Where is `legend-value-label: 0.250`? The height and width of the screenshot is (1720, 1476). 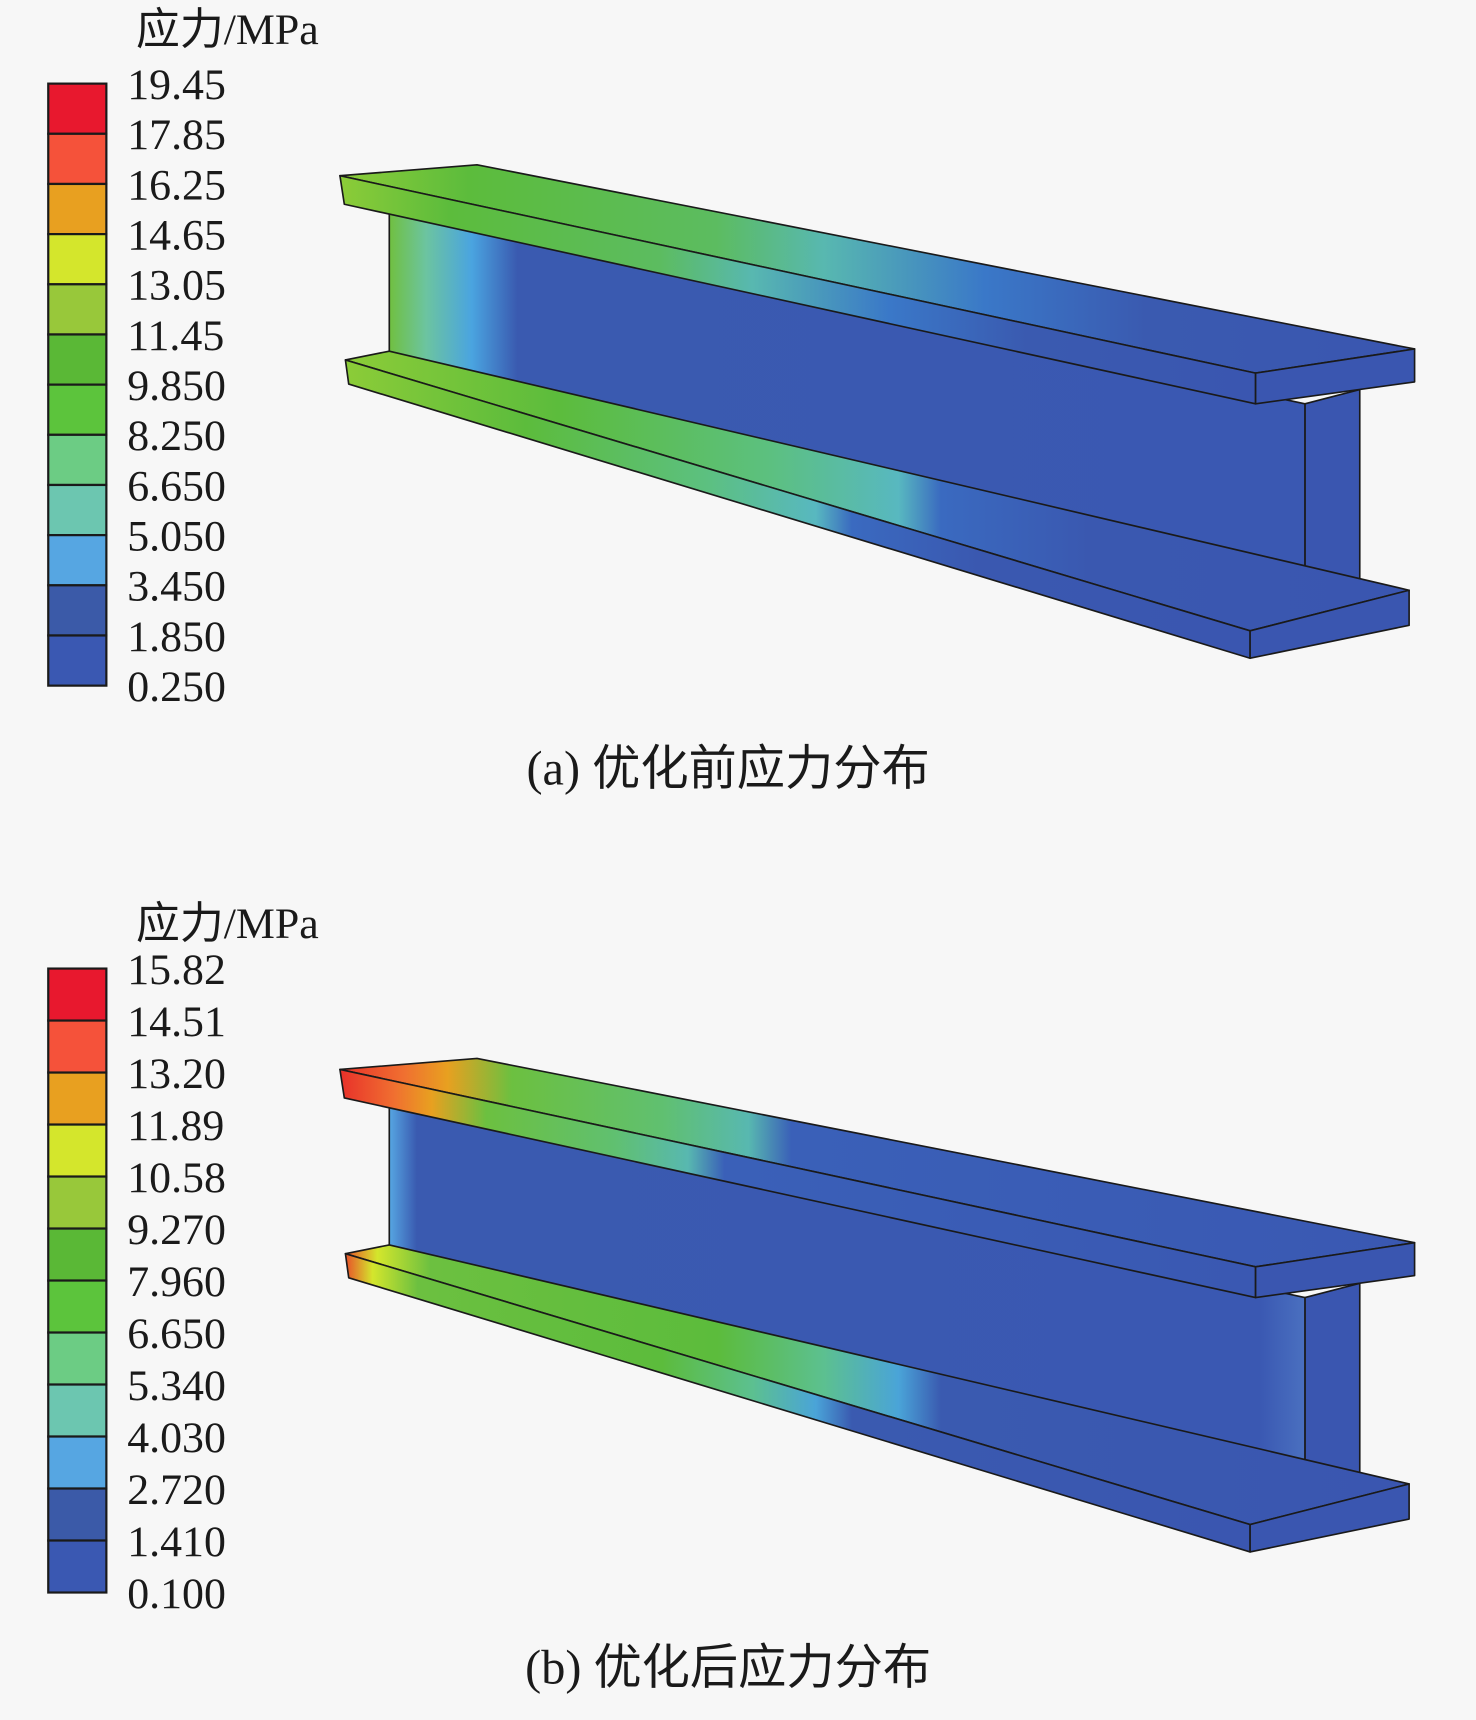 legend-value-label: 0.250 is located at coordinates (176, 687).